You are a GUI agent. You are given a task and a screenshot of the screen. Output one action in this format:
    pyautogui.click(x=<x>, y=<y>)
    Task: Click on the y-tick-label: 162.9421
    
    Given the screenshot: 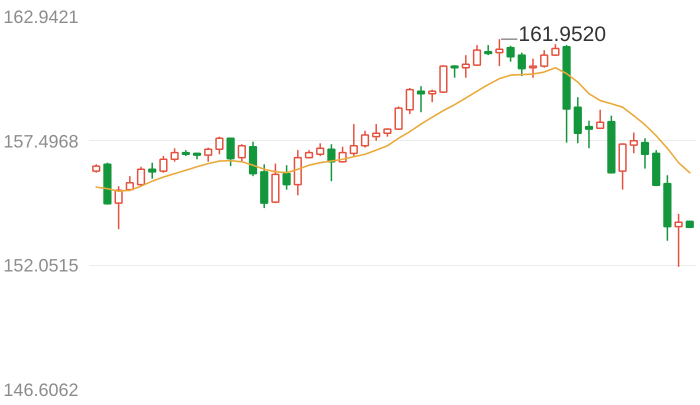 What is the action you would take?
    pyautogui.click(x=40, y=17)
    